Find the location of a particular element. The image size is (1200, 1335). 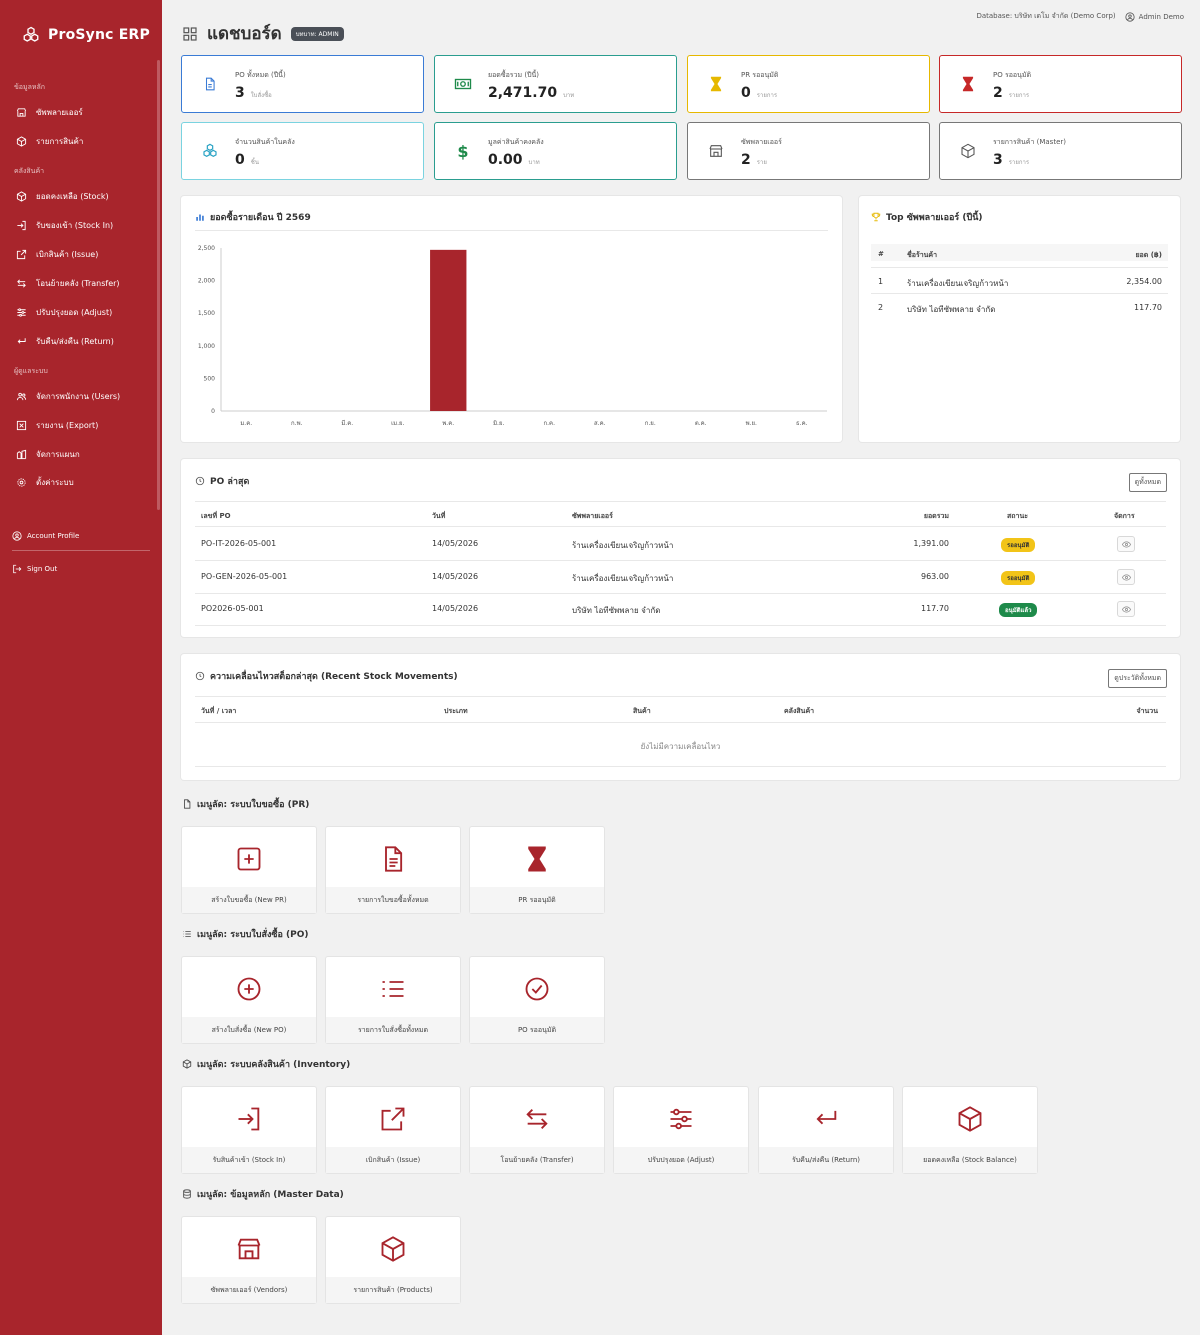

sidebar-item-vendors: ซัพพลายเออร์ is located at coordinates (49, 112).